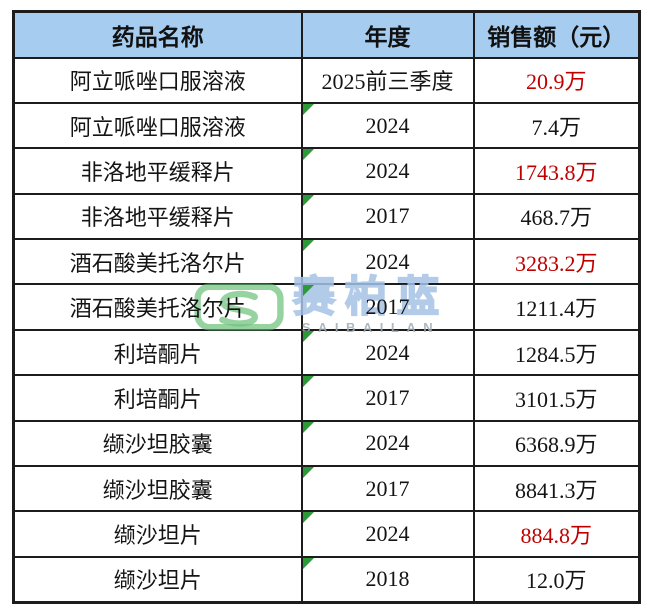 The width and height of the screenshot is (650, 611). I want to click on sales-cell: 884.8万, so click(556, 534).